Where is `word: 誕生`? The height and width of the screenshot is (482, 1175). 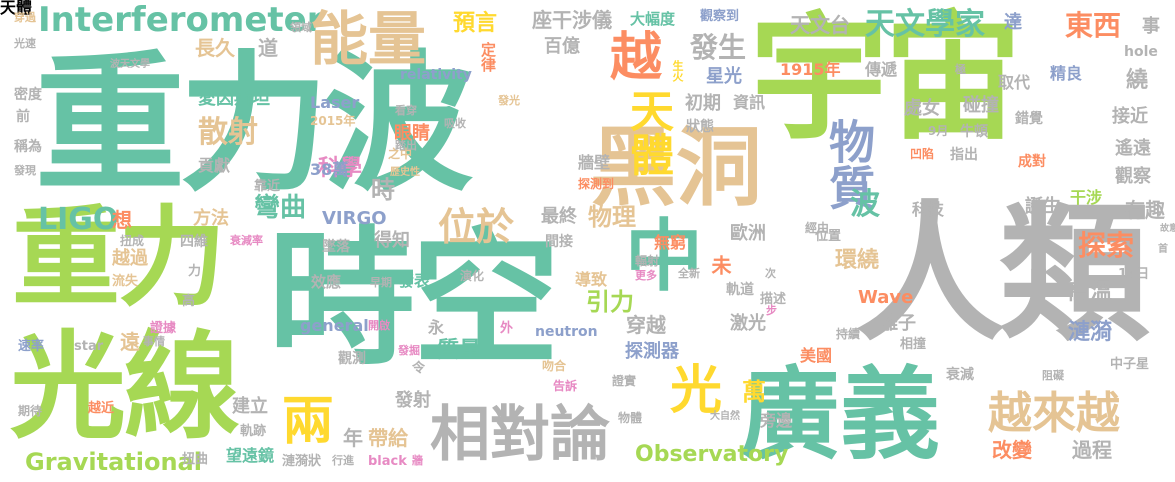 word: 誕生 is located at coordinates (1043, 206).